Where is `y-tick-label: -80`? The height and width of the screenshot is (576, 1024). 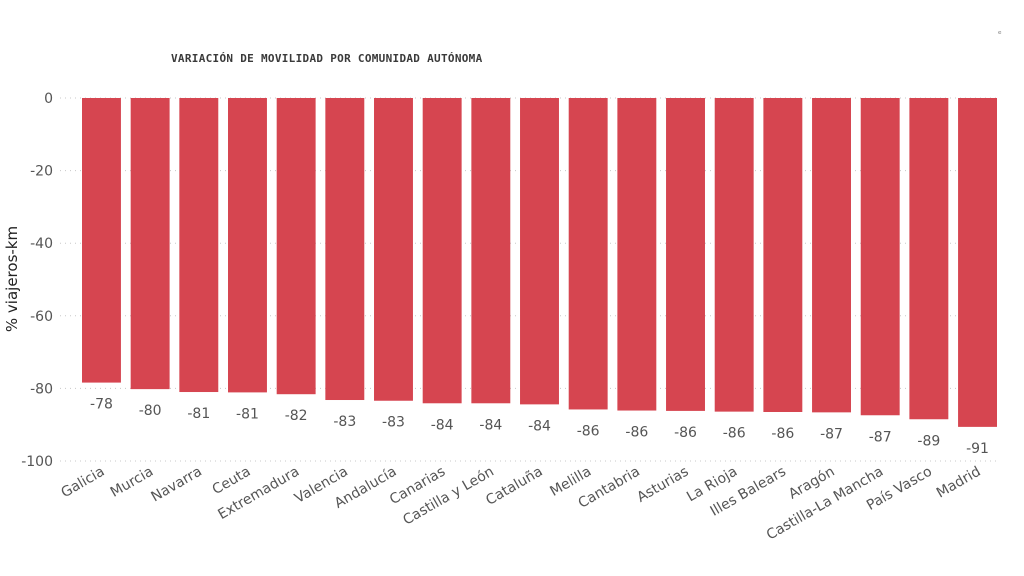 y-tick-label: -80 is located at coordinates (41, 389).